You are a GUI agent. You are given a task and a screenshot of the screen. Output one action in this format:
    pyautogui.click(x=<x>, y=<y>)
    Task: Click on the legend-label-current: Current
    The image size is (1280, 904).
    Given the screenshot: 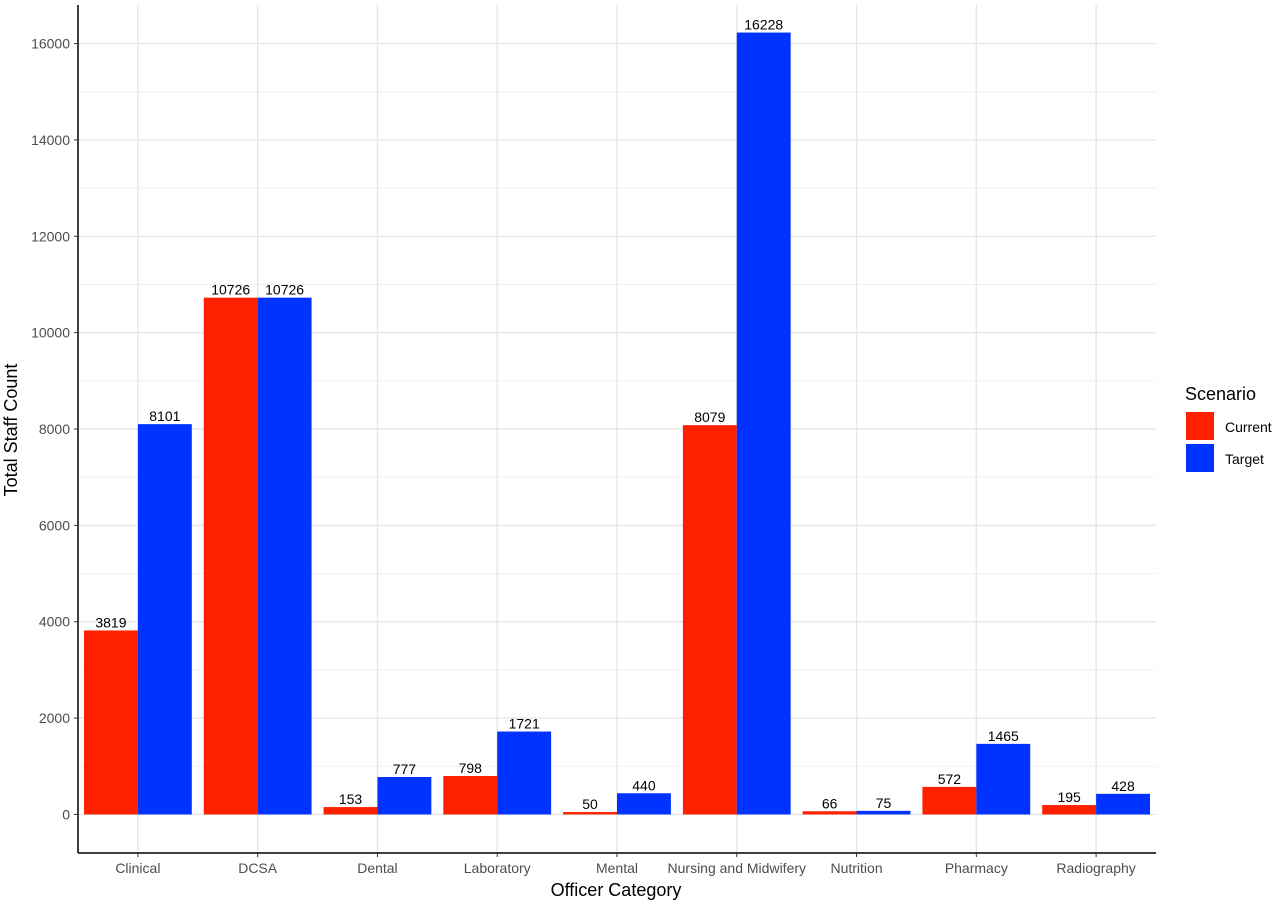 What is the action you would take?
    pyautogui.click(x=1248, y=427)
    